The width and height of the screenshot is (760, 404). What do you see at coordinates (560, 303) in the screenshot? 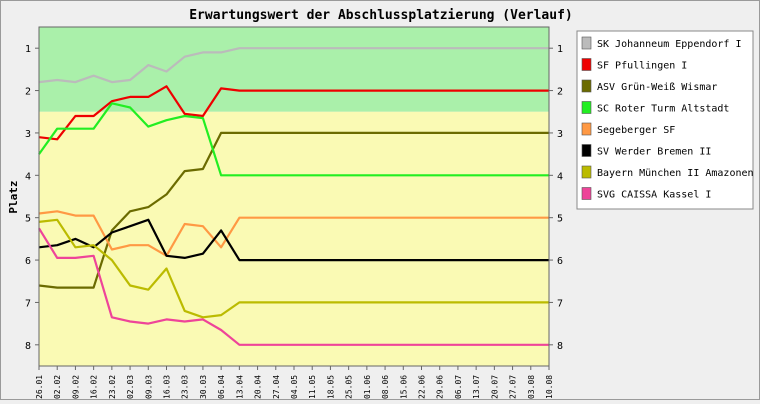
I see `y-tick-label-right: 7` at bounding box center [560, 303].